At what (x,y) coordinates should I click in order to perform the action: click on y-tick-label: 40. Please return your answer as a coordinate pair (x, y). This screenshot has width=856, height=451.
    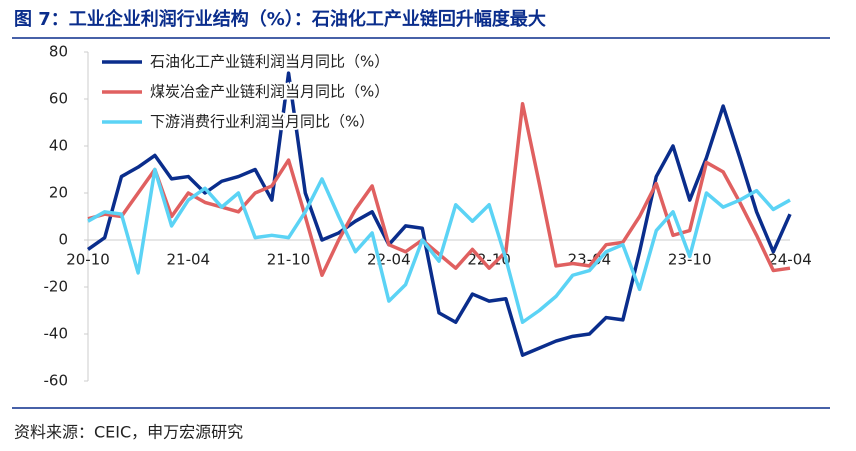
    Looking at the image, I should click on (58, 146).